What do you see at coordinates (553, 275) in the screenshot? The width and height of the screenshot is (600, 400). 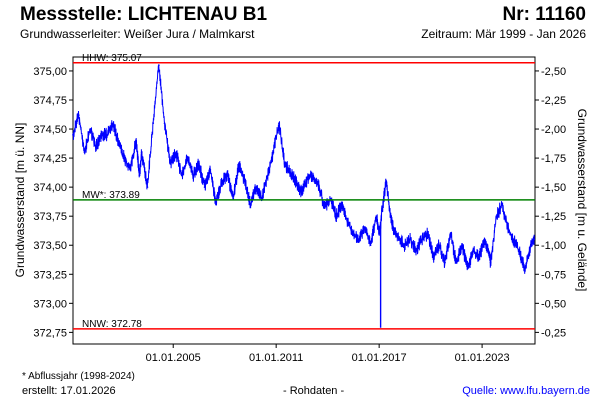 I see `y2-tick-label: -0,75` at bounding box center [553, 275].